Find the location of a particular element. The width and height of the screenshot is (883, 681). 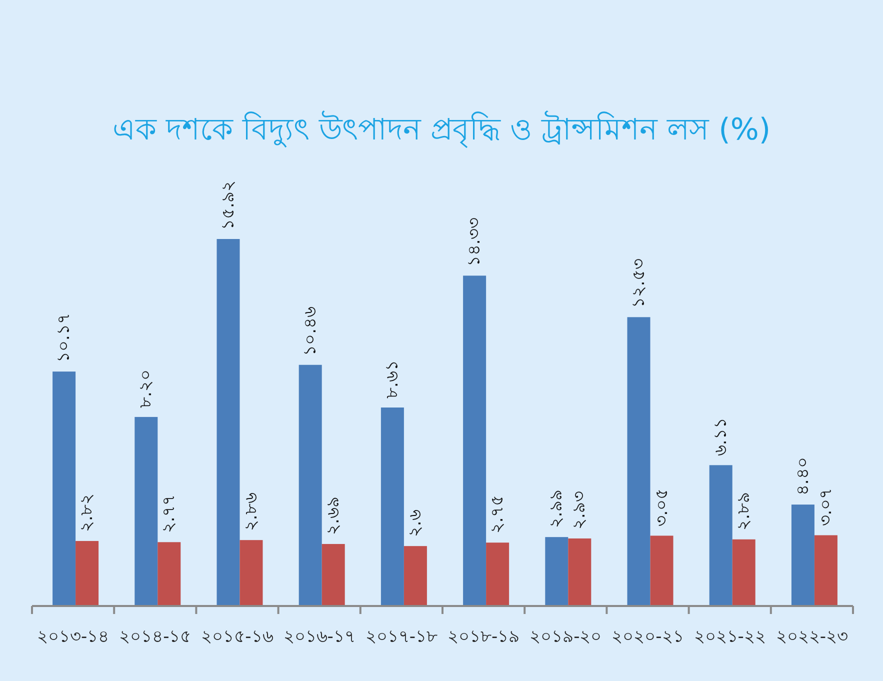

x-tick-label: ২০১৭-১৮ is located at coordinates (401, 637).